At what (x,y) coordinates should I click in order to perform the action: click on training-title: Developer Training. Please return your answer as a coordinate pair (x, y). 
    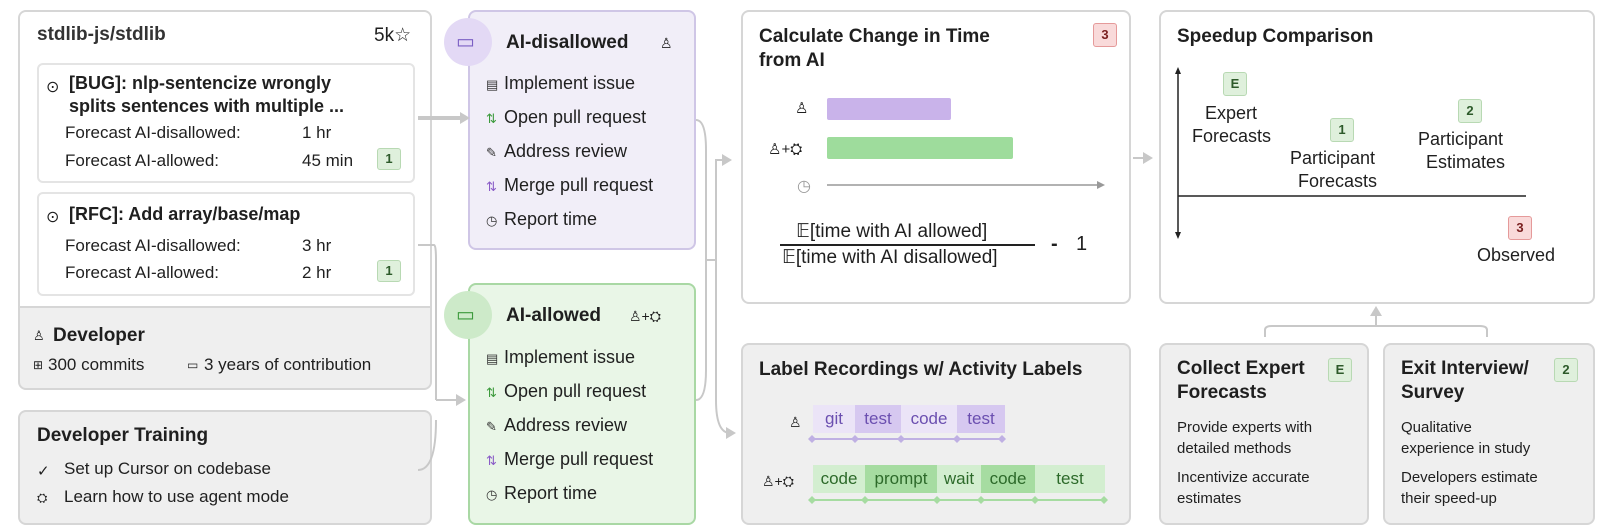
    Looking at the image, I should click on (123, 435).